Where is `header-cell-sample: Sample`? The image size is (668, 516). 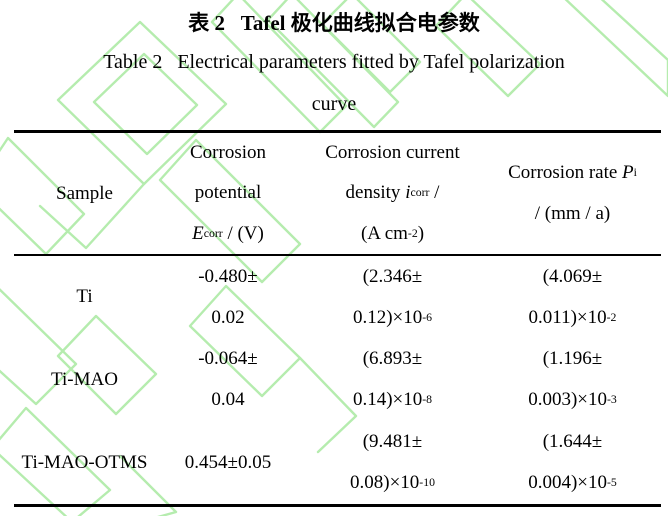
header-cell-sample: Sample is located at coordinates (84, 193).